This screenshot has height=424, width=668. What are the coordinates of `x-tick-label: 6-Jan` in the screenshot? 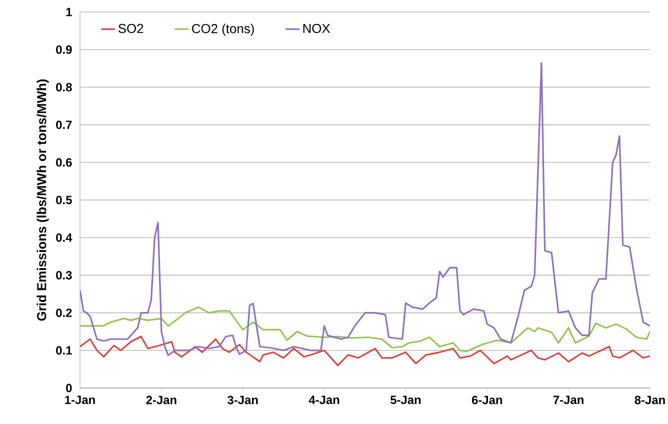 It's located at (487, 400).